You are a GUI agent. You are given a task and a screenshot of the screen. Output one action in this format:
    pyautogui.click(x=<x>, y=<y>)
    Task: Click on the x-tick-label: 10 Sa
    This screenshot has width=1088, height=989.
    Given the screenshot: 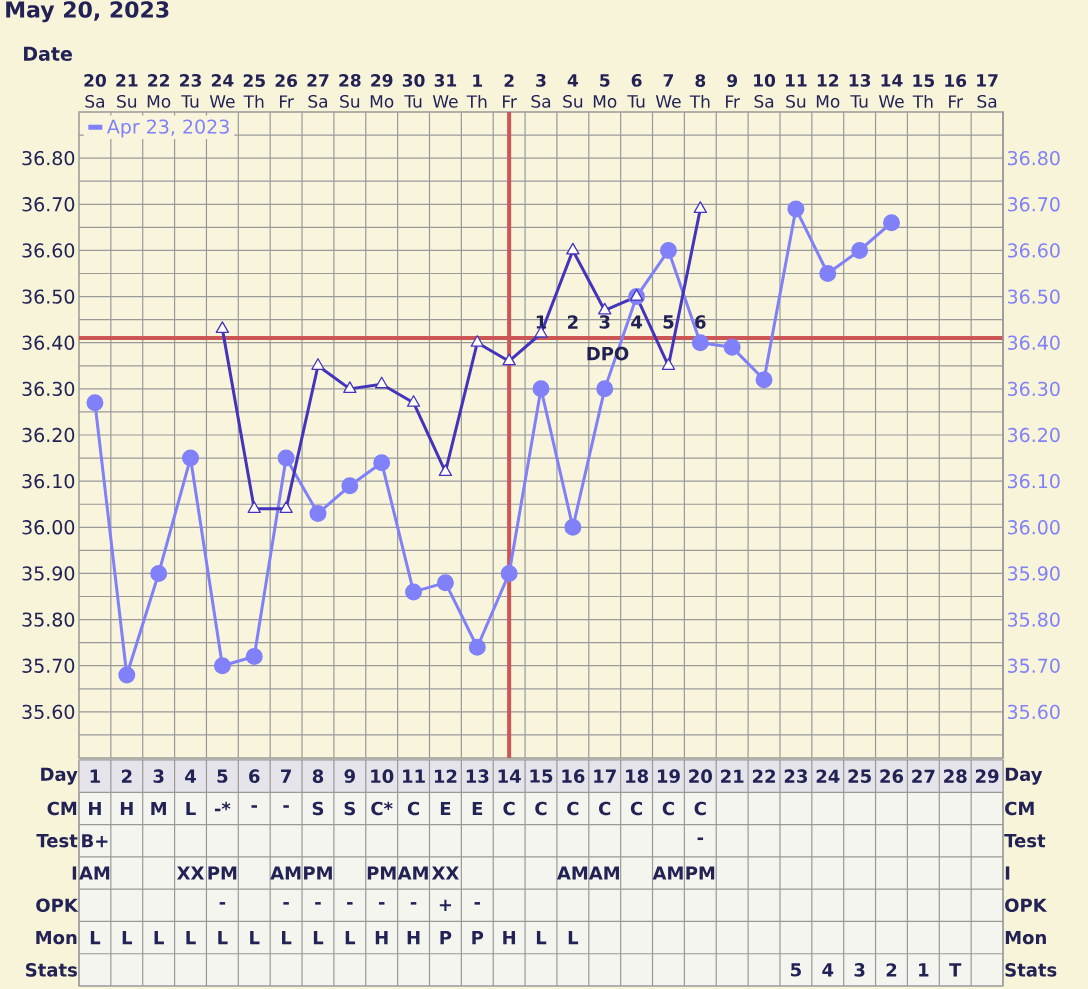 What is the action you would take?
    pyautogui.click(x=765, y=90)
    